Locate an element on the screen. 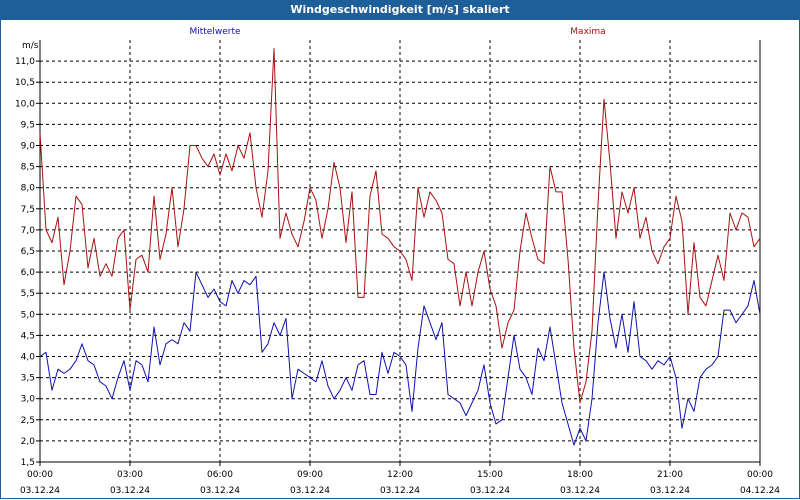 The image size is (800, 500). legend-entry-maxima: Maxima is located at coordinates (587, 32).